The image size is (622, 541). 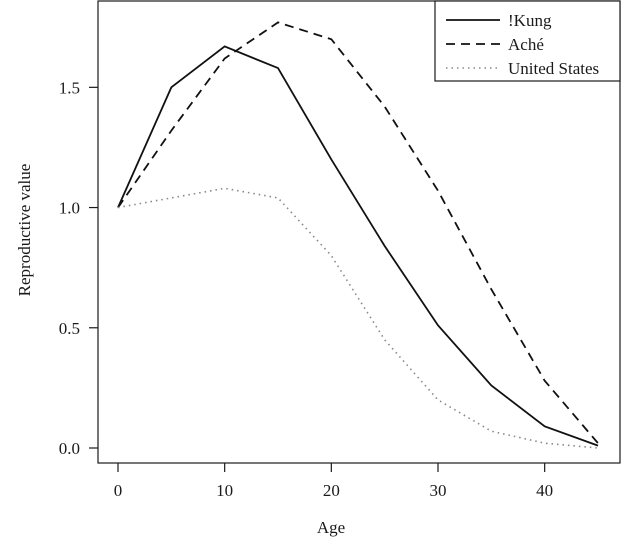 What do you see at coordinates (78, 268) in the screenshot?
I see `y-axis: 0.0 0.5 1.0 1.5` at bounding box center [78, 268].